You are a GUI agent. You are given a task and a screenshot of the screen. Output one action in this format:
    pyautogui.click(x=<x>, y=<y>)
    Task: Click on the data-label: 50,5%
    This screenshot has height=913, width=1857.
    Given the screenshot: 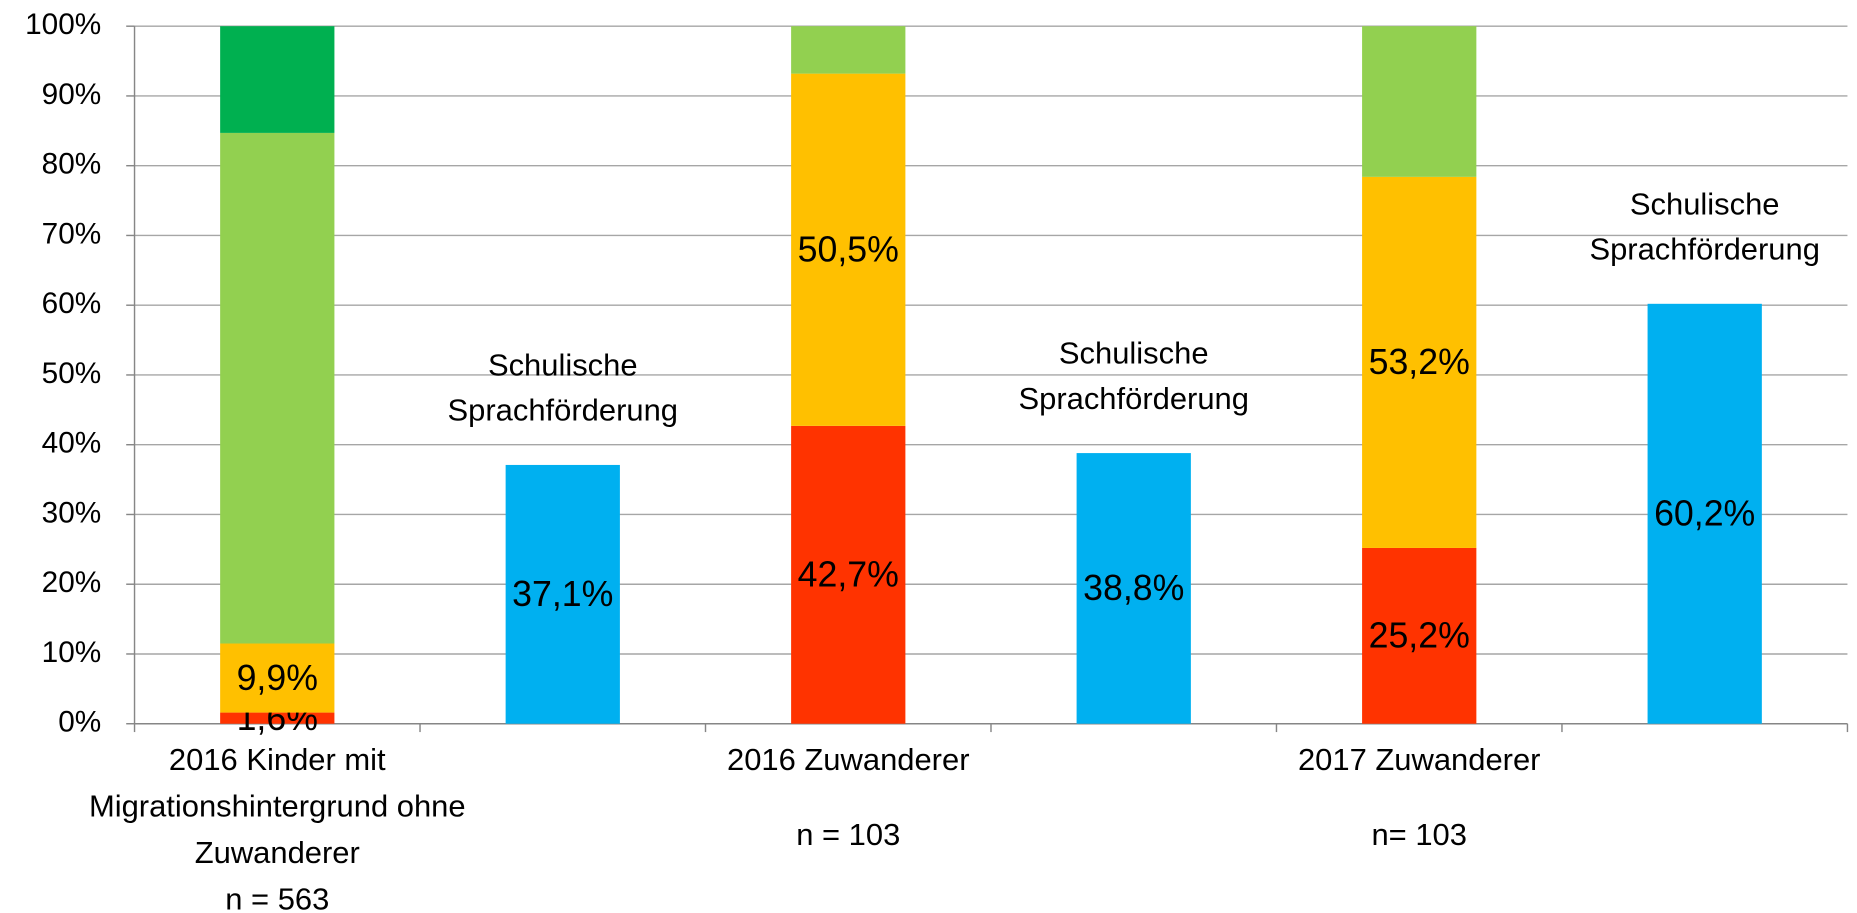 What is the action you would take?
    pyautogui.click(x=848, y=250)
    